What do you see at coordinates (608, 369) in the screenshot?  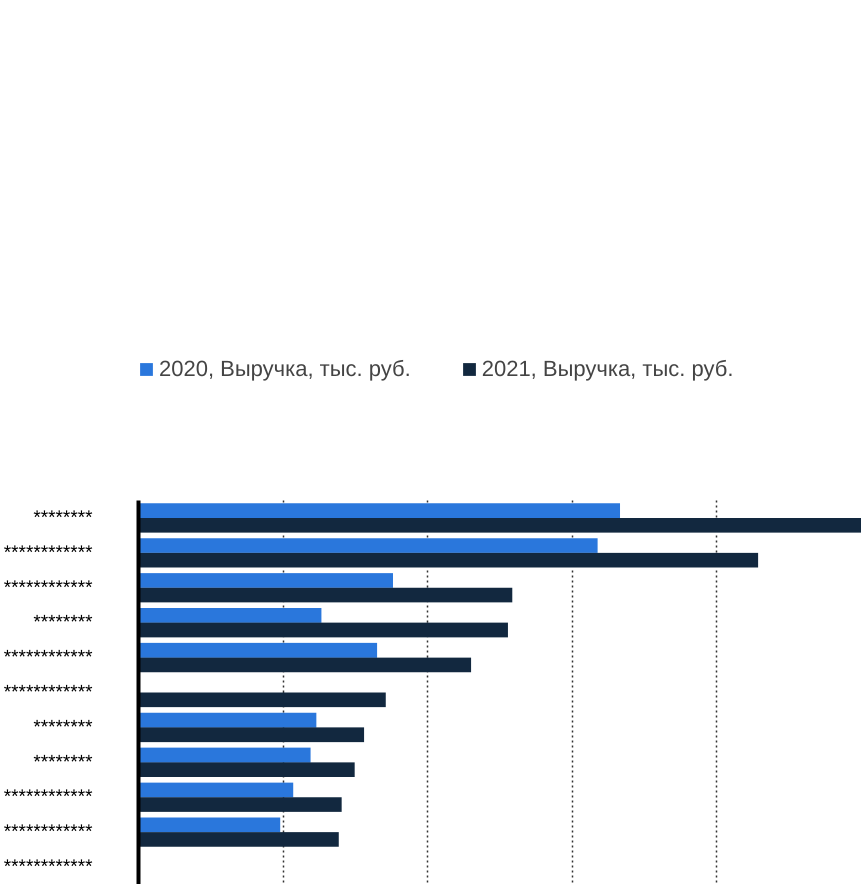 I see `legend-label: 2021, Выручка, тыс. руб.` at bounding box center [608, 369].